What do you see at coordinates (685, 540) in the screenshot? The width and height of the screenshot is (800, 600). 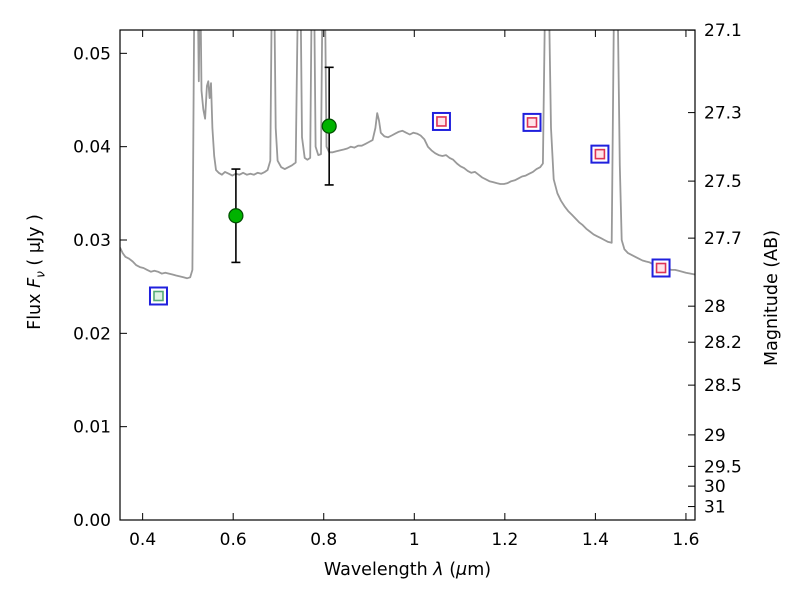 I see `x-tick-label: 1.6` at bounding box center [685, 540].